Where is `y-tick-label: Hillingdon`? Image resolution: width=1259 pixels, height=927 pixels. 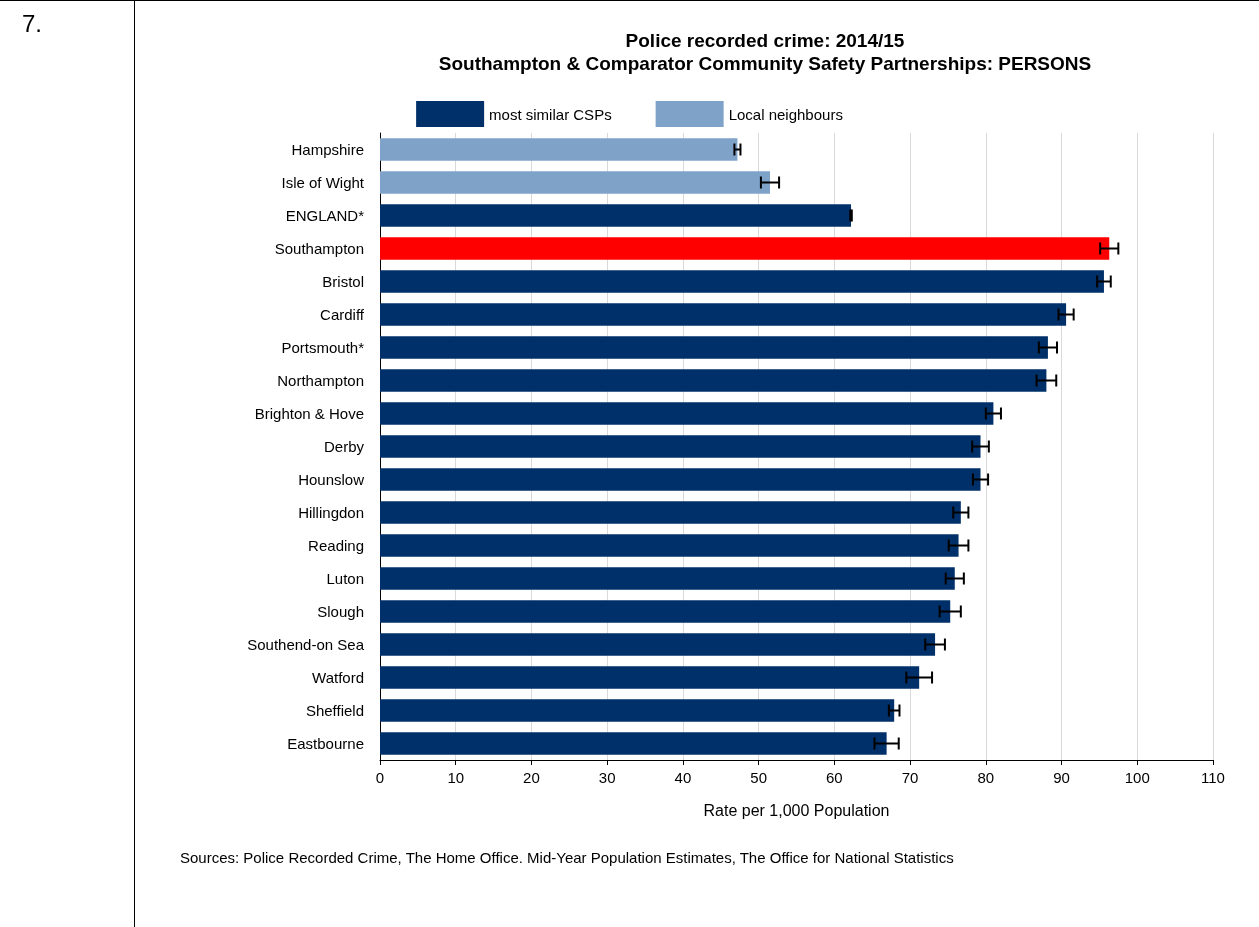 y-tick-label: Hillingdon is located at coordinates (331, 512).